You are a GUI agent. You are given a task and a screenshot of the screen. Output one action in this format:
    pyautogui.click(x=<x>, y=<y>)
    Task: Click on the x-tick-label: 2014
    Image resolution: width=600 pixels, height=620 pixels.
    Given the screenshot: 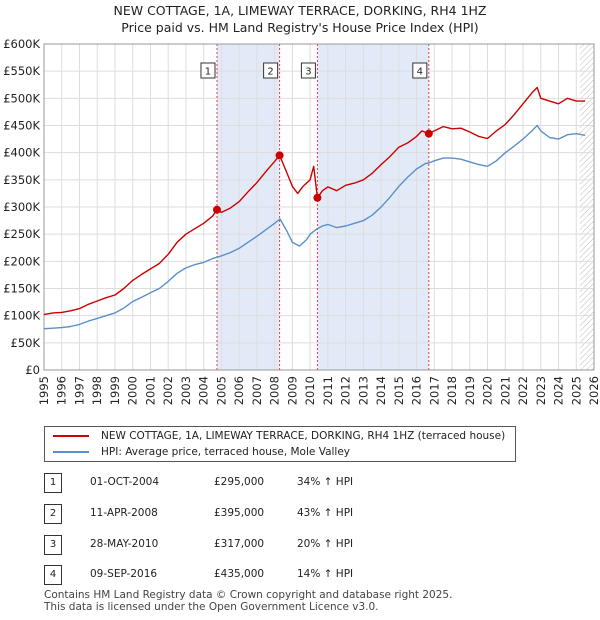 What is the action you would take?
    pyautogui.click(x=381, y=390)
    